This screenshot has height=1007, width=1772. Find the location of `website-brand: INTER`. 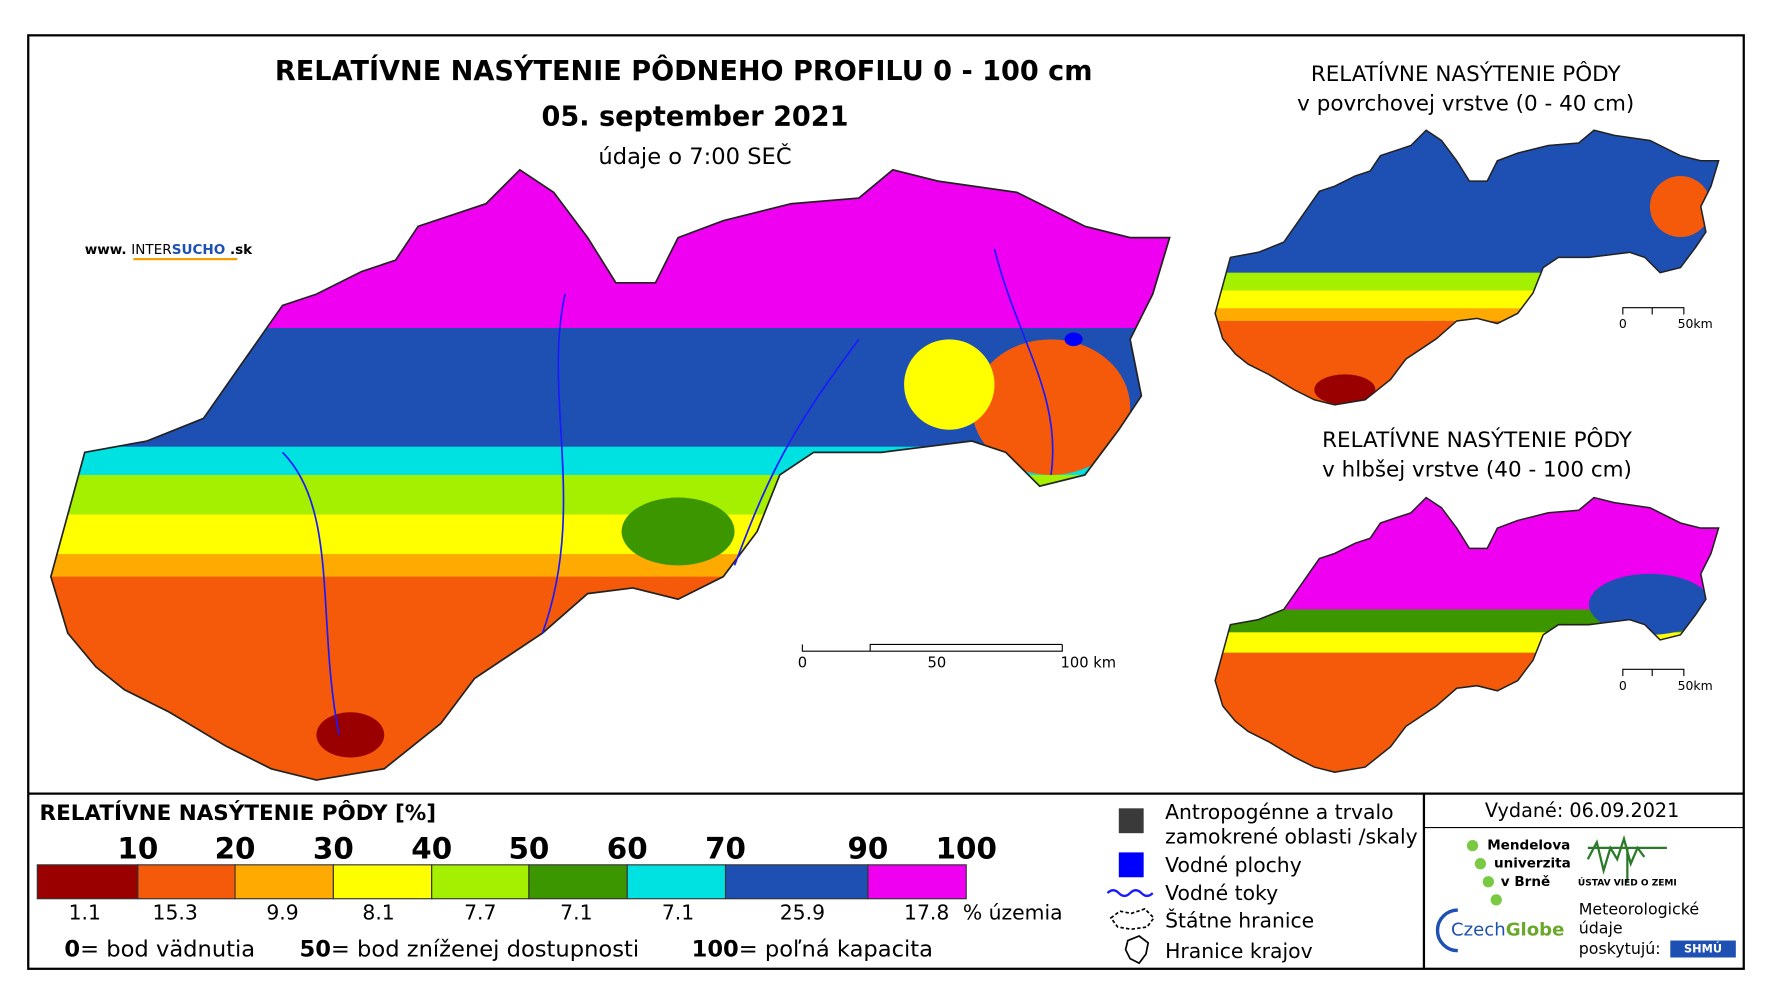

website-brand: INTER is located at coordinates (151, 250).